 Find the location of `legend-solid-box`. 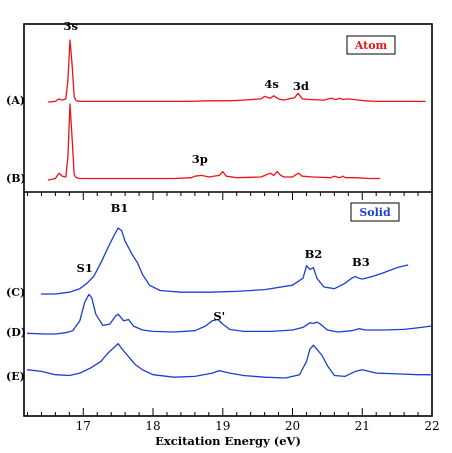

legend-solid-box is located at coordinates (375, 212).